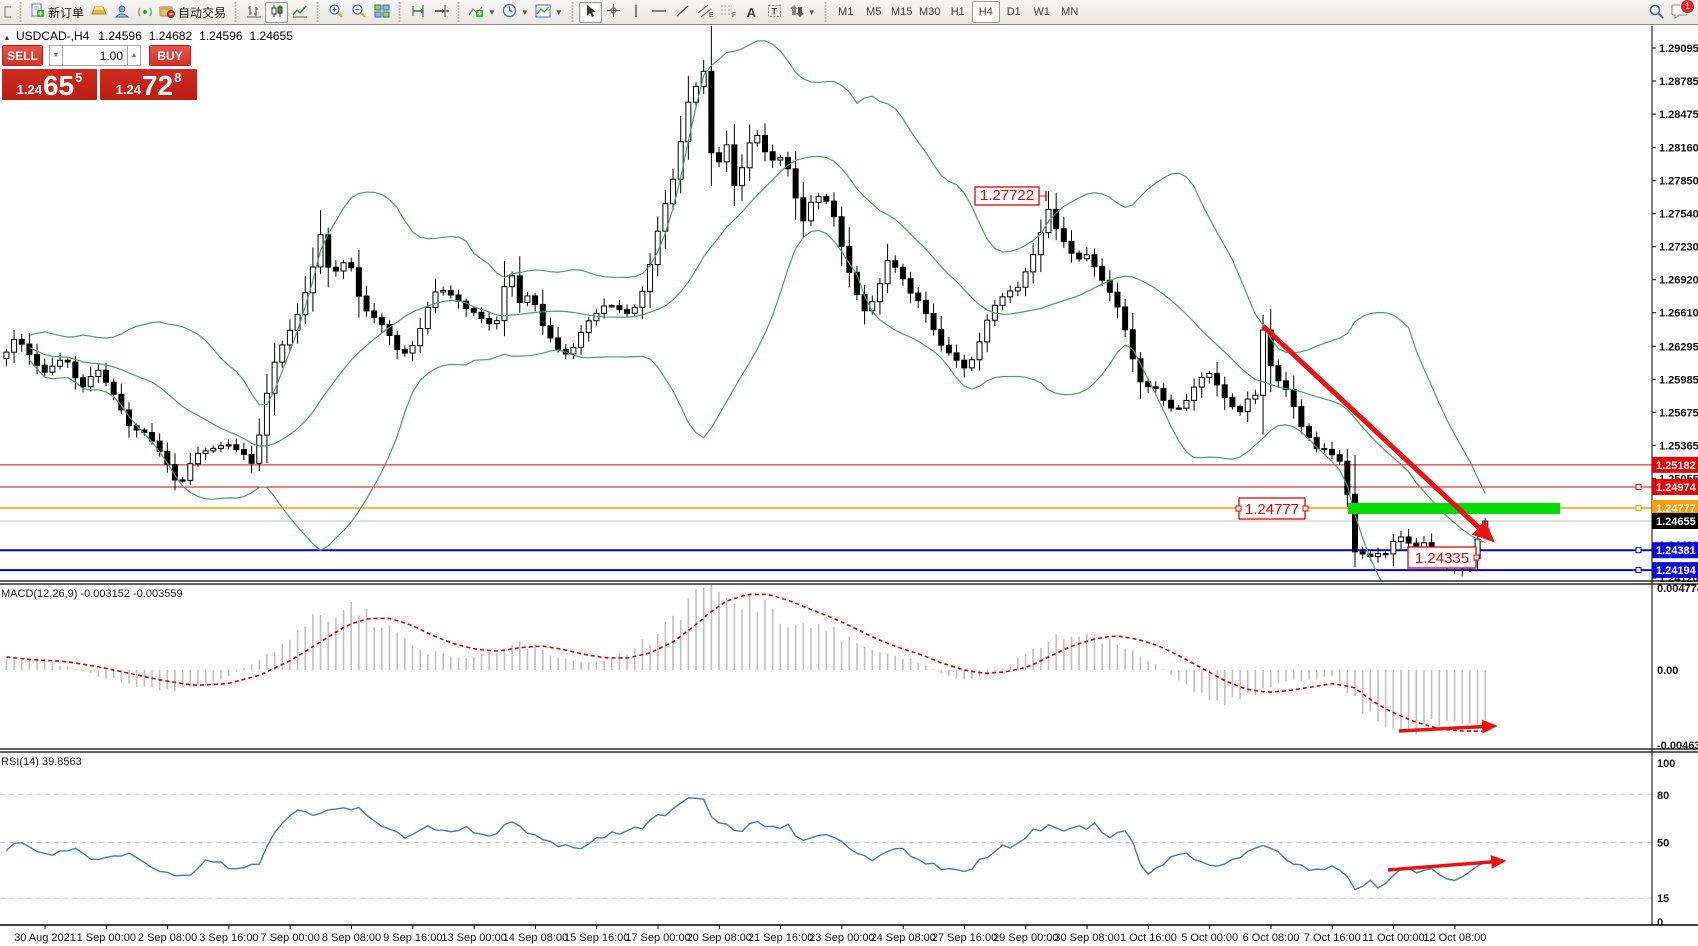 The height and width of the screenshot is (946, 1698). I want to click on text-label-button: T, so click(774, 12).